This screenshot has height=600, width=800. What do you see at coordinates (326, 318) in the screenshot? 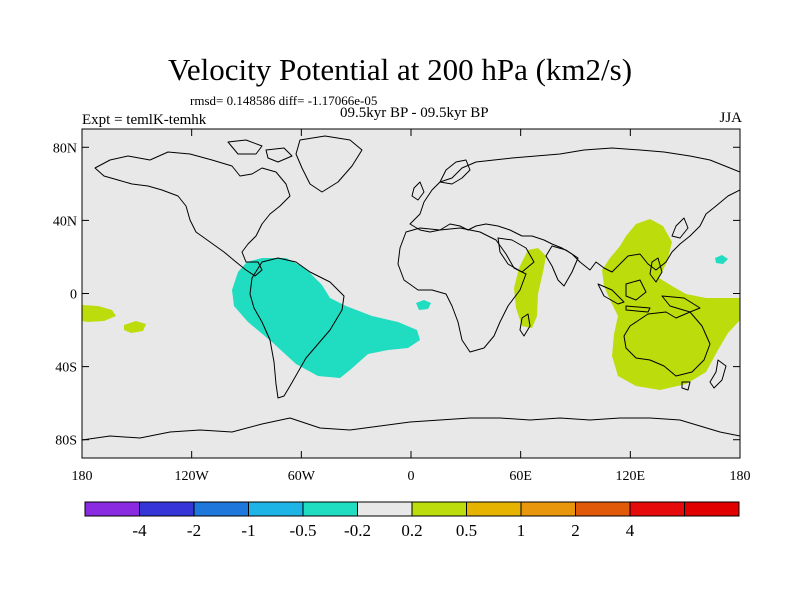
I see `negative-anomaly-south-america` at bounding box center [326, 318].